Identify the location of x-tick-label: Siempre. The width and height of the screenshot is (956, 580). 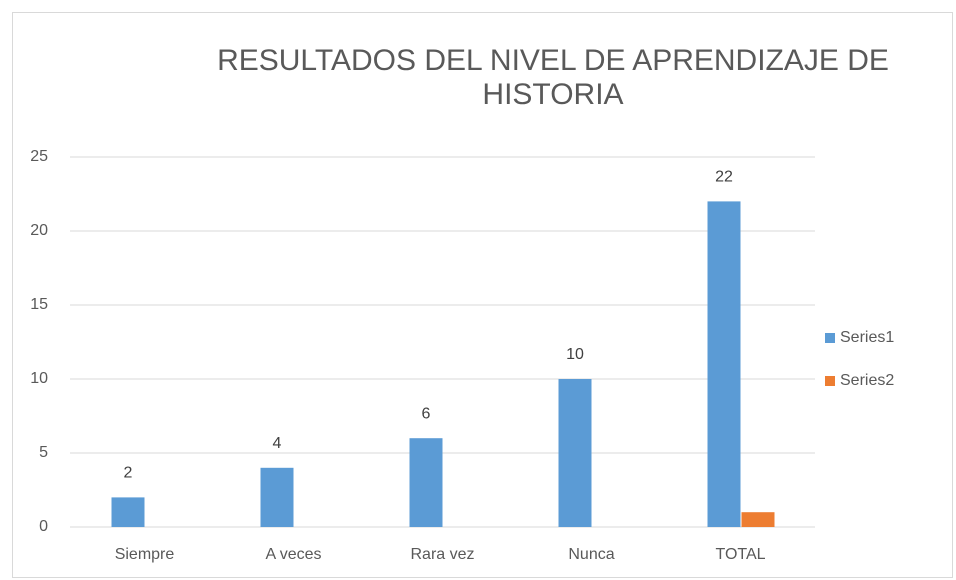
(145, 554).